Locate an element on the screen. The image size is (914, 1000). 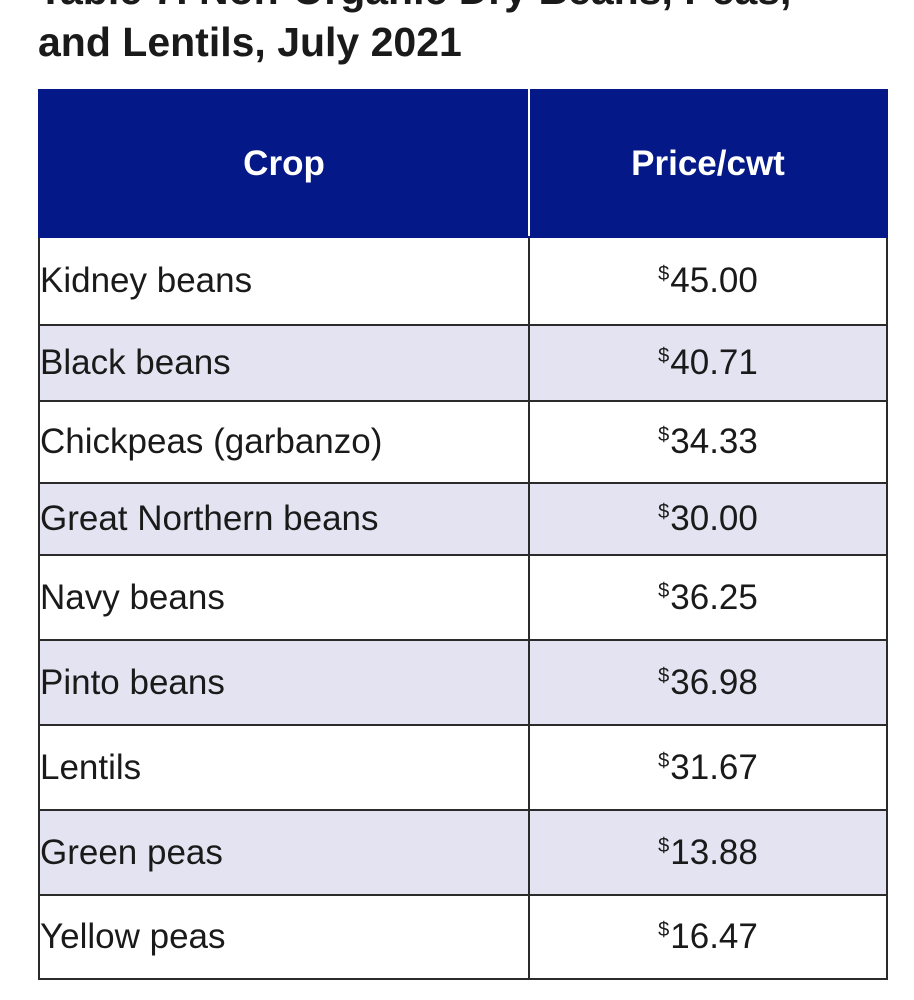
price-cell: $31.67 is located at coordinates (708, 767).